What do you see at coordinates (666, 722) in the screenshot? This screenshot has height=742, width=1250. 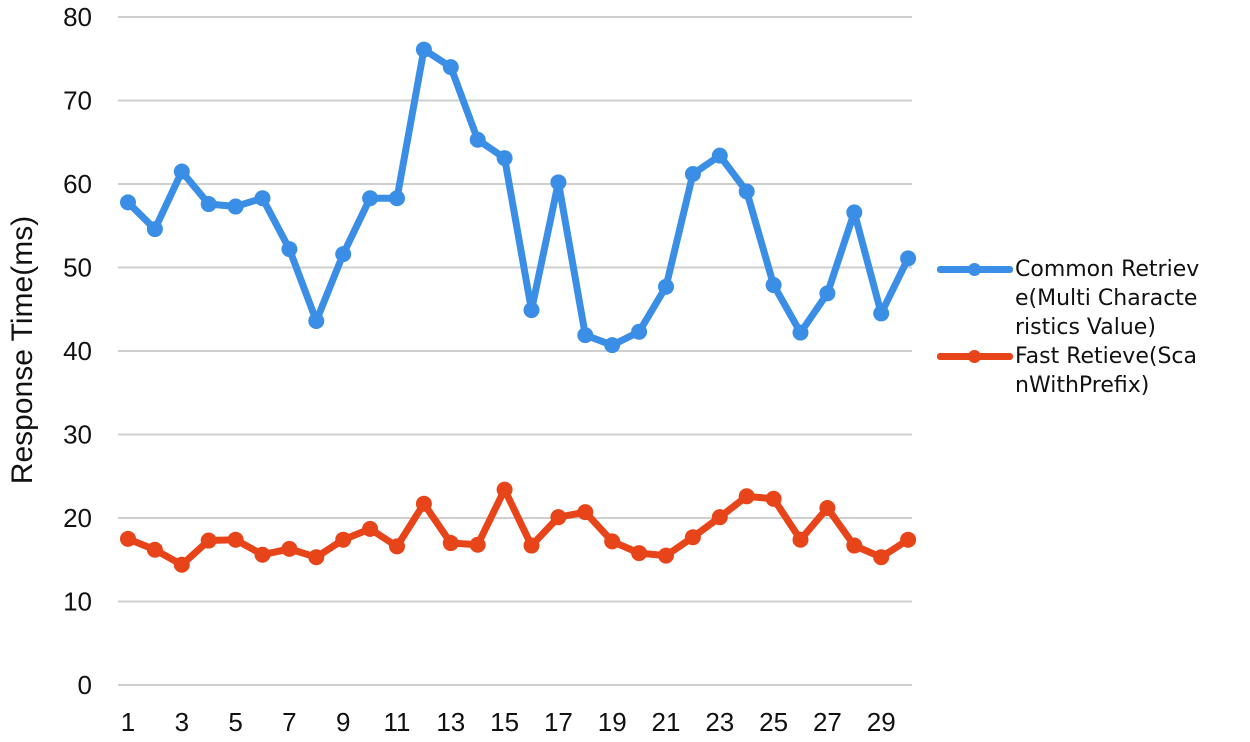 I see `x-tick-label-21: 21` at bounding box center [666, 722].